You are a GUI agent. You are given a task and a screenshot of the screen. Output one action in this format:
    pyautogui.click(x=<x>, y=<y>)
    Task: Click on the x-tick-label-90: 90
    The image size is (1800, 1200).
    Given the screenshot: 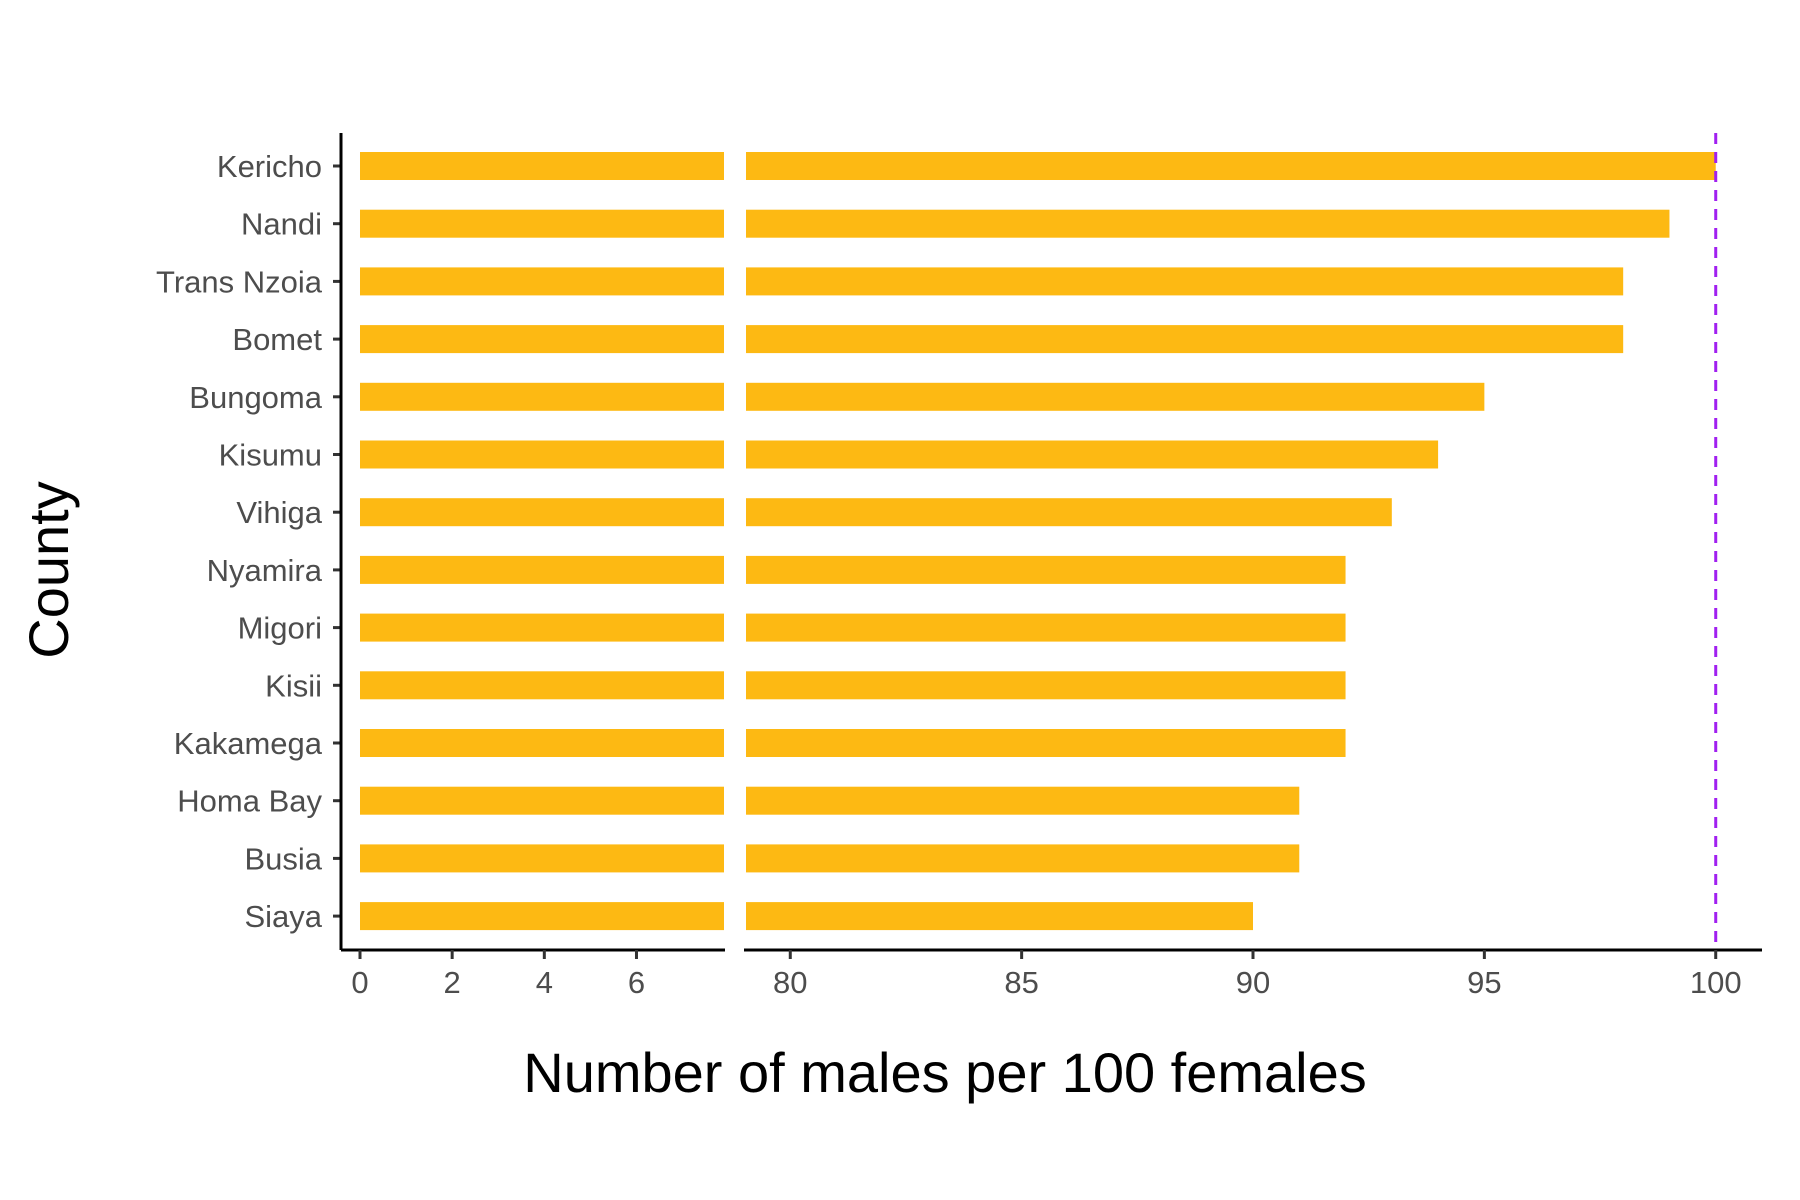 What is the action you would take?
    pyautogui.click(x=1253, y=982)
    